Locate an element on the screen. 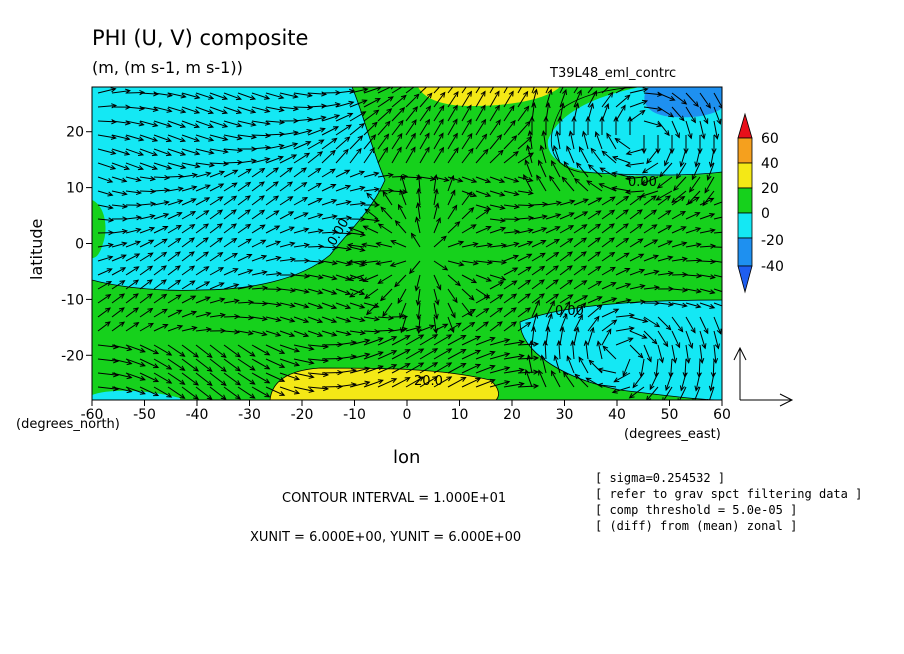 Image resolution: width=904 pixels, height=654 pixels. colorbar: 60 40 20 0 -20 -40 is located at coordinates (760, 203).